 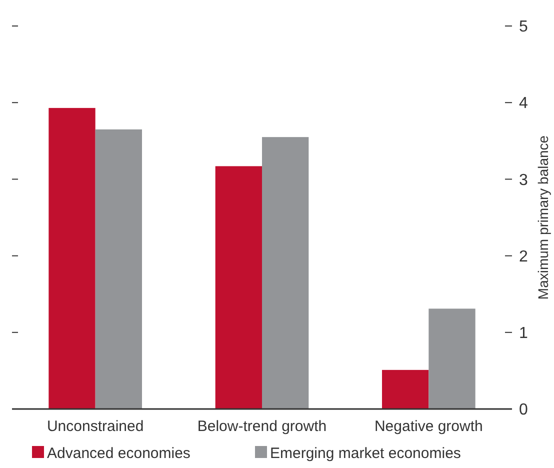 I want to click on x-tick-label: Unconstrained, so click(x=95, y=426).